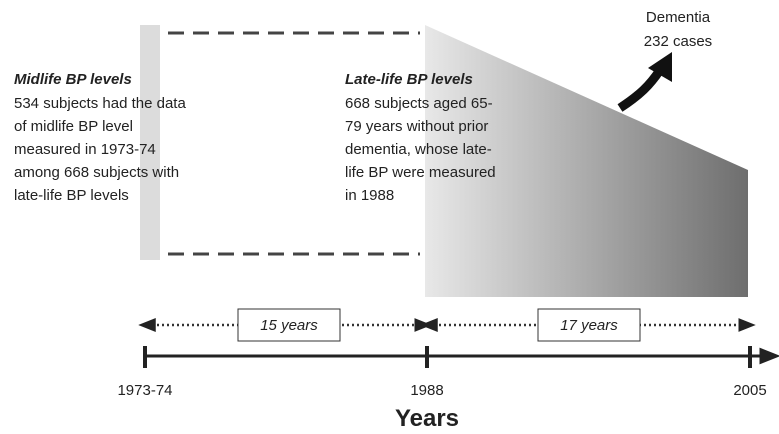 The image size is (779, 434). Describe the element at coordinates (678, 41) in the screenshot. I see `outcome-count: 232 cases` at that location.